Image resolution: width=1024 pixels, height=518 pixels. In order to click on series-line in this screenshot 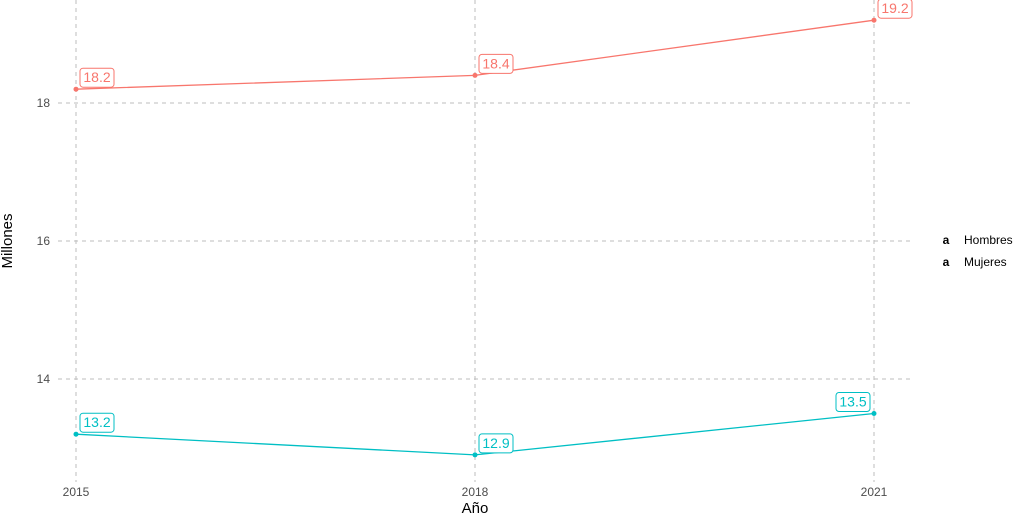, I will do `click(475, 54)`.